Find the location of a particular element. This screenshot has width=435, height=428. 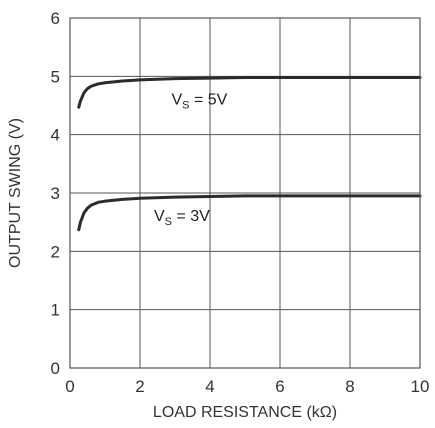

y-tick-label: 1 is located at coordinates (55, 310).